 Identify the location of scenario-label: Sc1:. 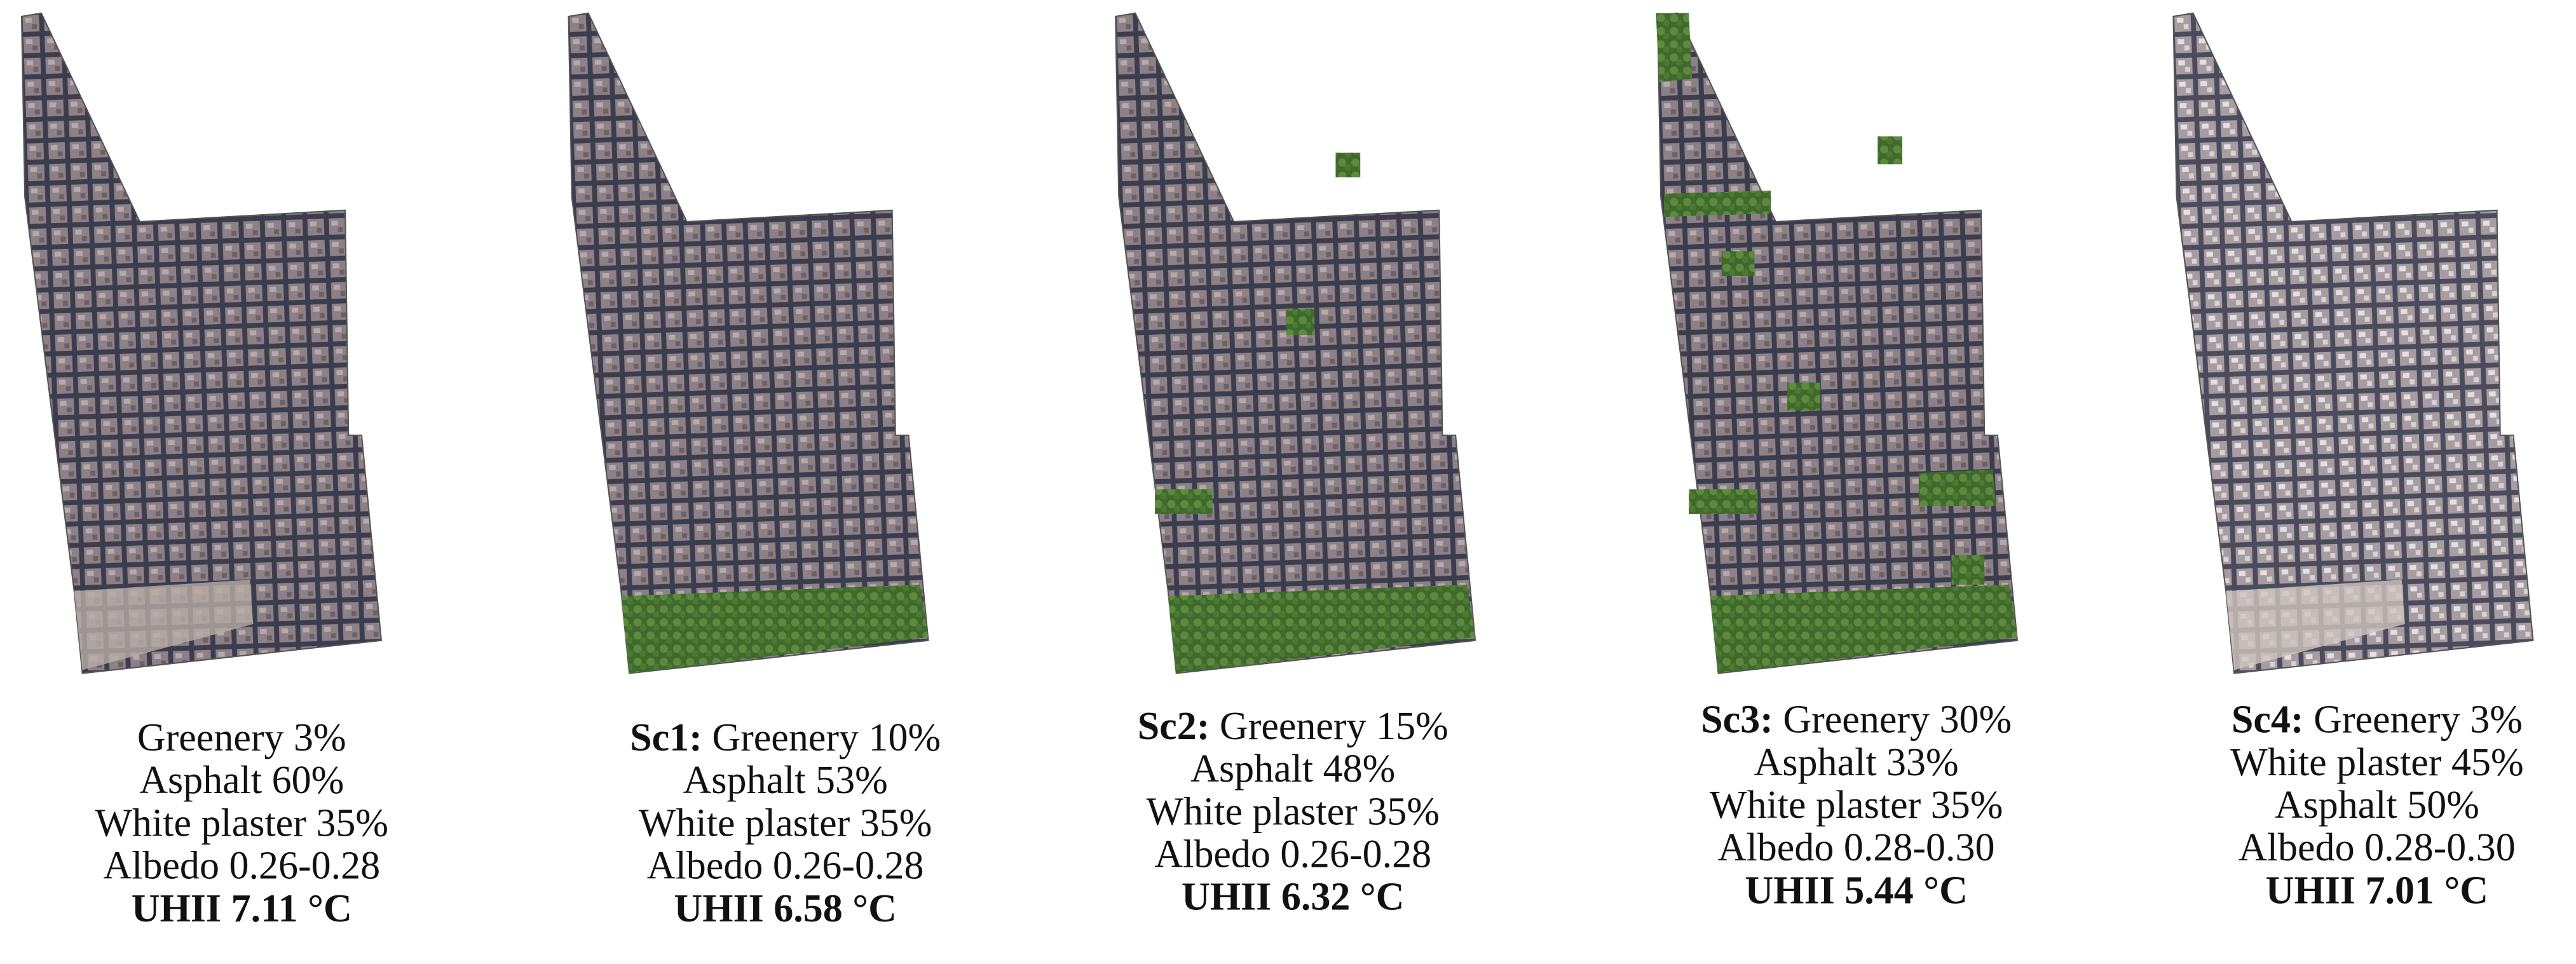
(666, 737).